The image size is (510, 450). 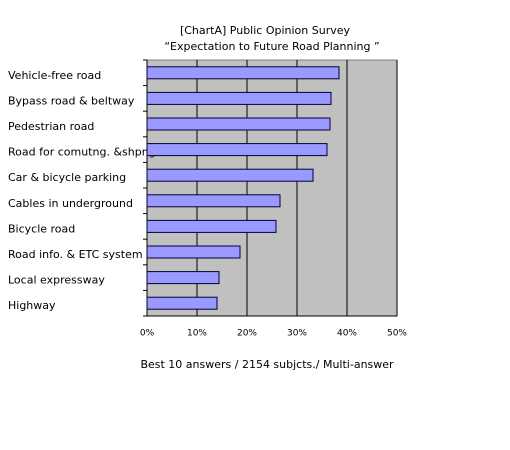 What do you see at coordinates (32, 305) in the screenshot?
I see `y-tick-label: Highway` at bounding box center [32, 305].